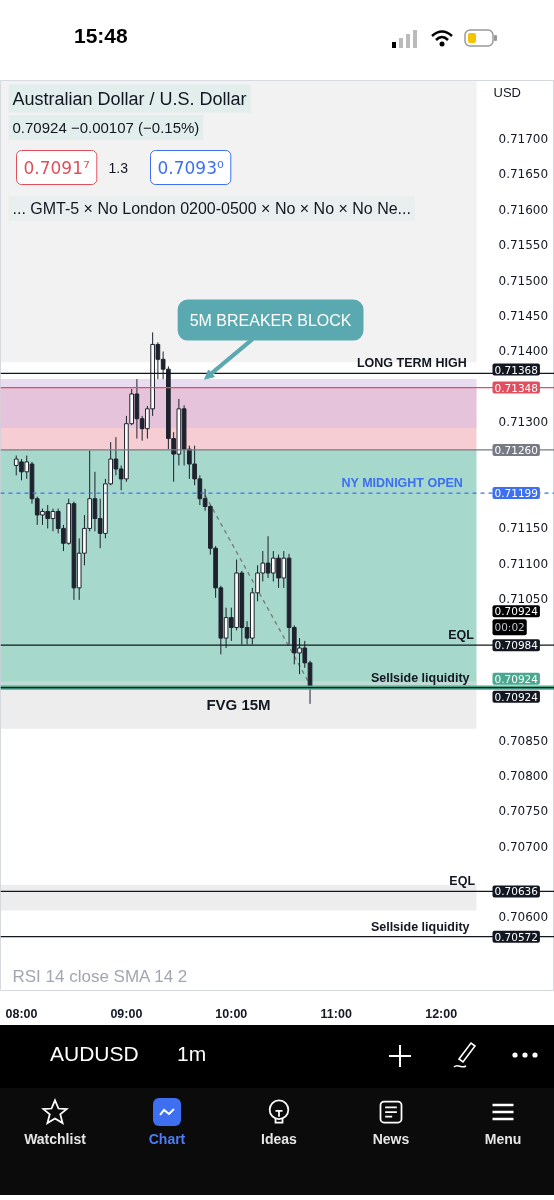 The image size is (554, 1200). What do you see at coordinates (192, 1054) in the screenshot?
I see `text: 1m` at bounding box center [192, 1054].